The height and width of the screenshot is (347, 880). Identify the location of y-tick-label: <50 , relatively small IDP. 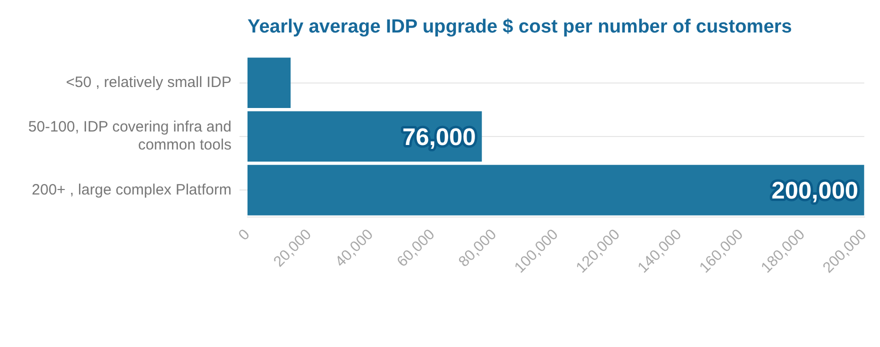
(149, 82).